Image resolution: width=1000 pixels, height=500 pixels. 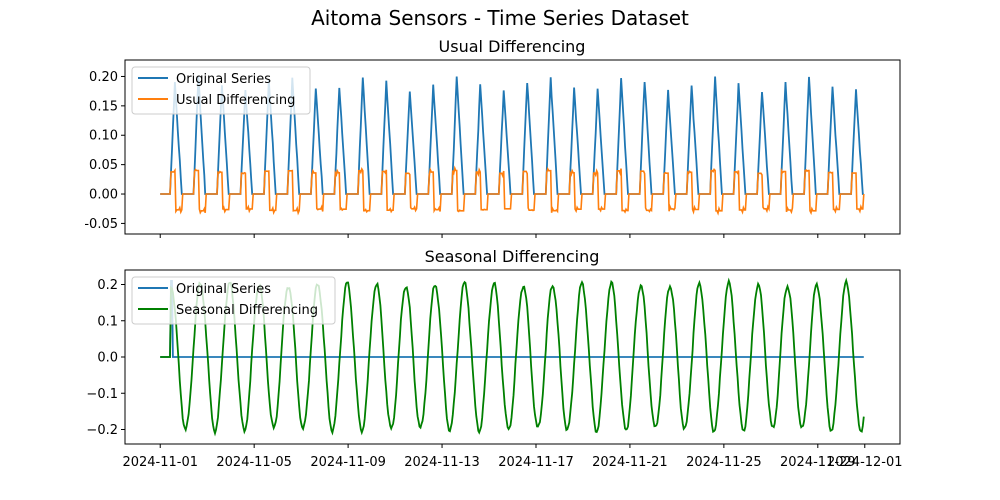 I want to click on x-axis-ticks-usual, so click(x=512, y=236).